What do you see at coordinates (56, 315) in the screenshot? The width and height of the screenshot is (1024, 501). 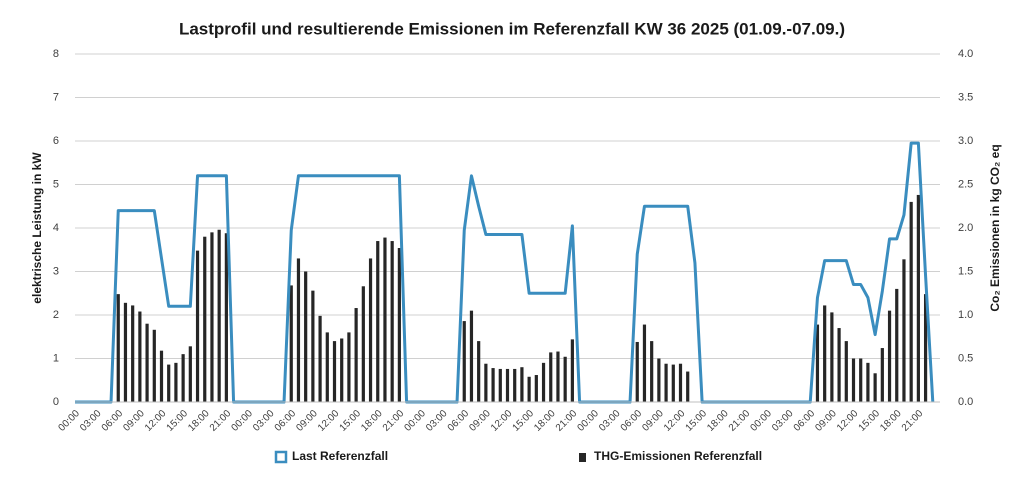 I see `y-tick-label: 2` at bounding box center [56, 315].